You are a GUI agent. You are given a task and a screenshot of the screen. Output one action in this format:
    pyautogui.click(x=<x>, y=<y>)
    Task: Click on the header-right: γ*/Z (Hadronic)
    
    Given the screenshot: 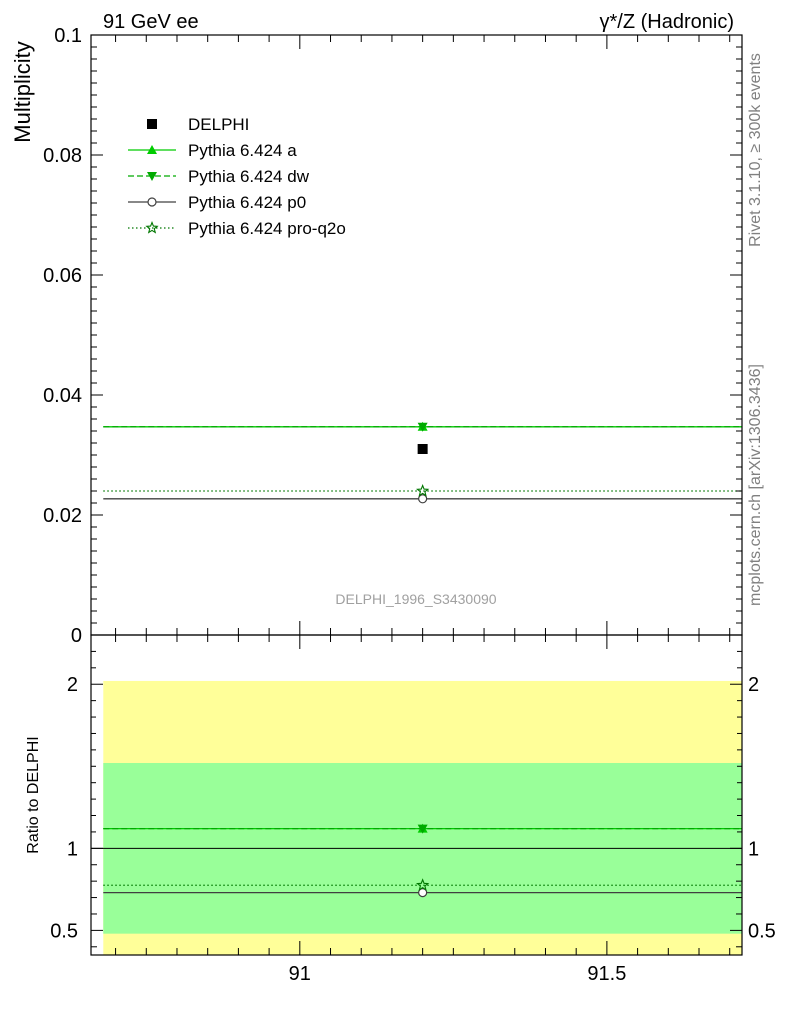 What is the action you would take?
    pyautogui.click(x=667, y=22)
    